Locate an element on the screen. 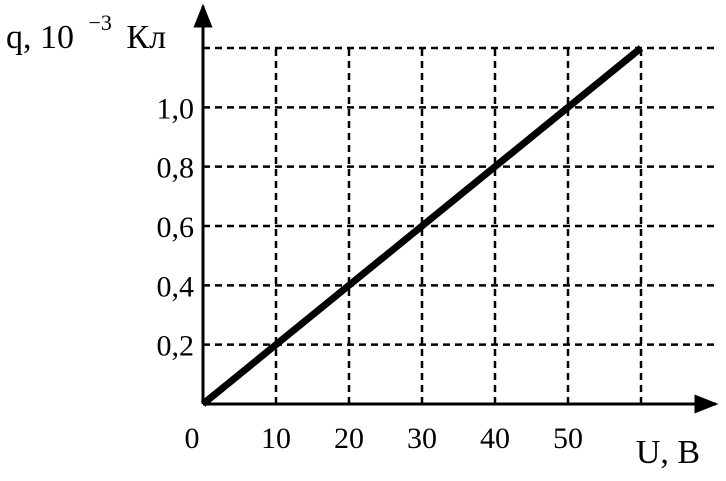  y-axis-label-unit: Кл is located at coordinates (146, 37).